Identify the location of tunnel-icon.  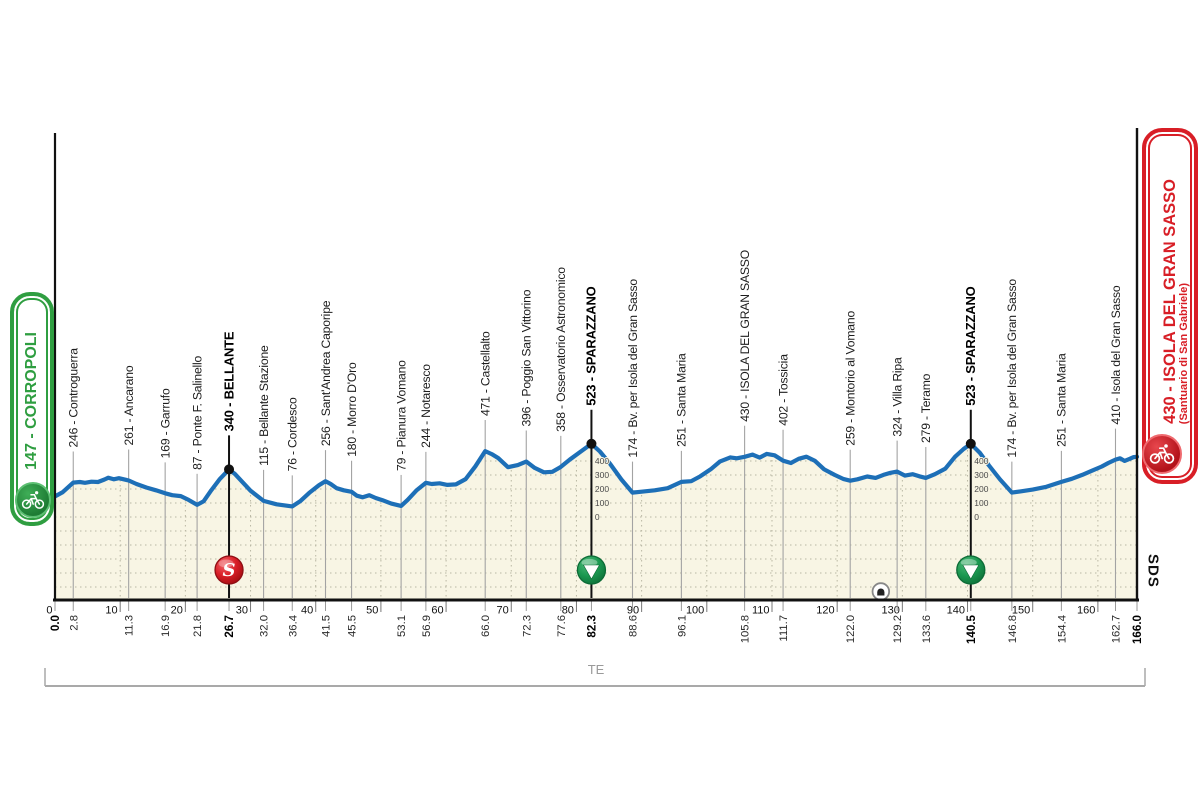
(881, 591).